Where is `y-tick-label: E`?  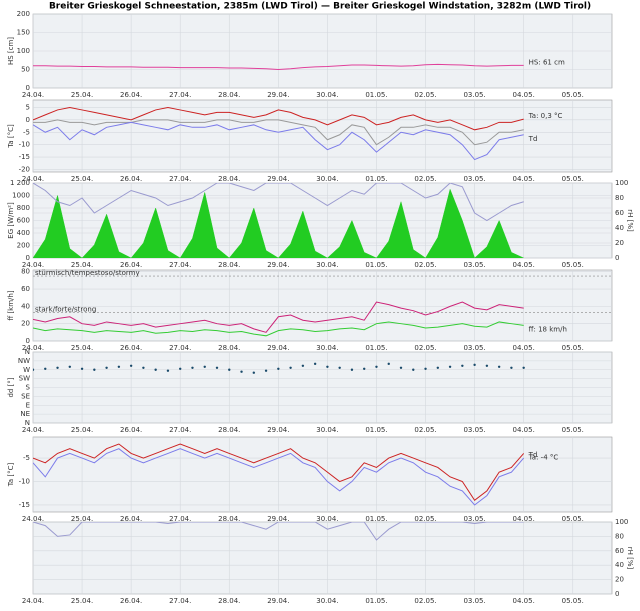
y-tick-label: E is located at coordinates (28, 405).